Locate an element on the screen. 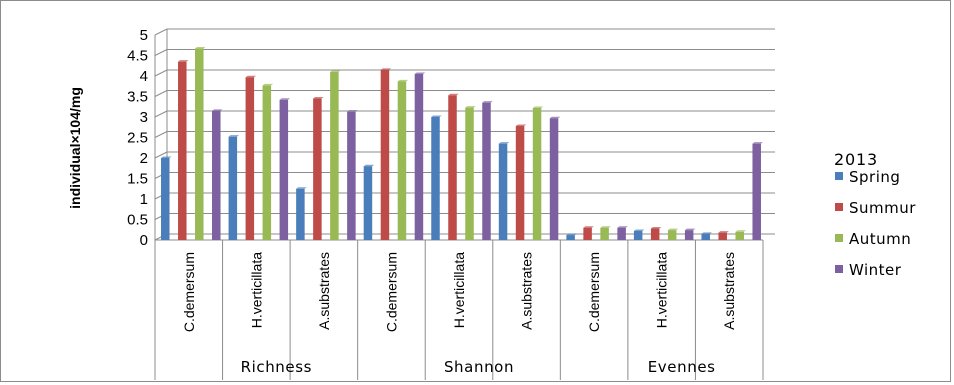  y-tick-label: 3 is located at coordinates (144, 117).